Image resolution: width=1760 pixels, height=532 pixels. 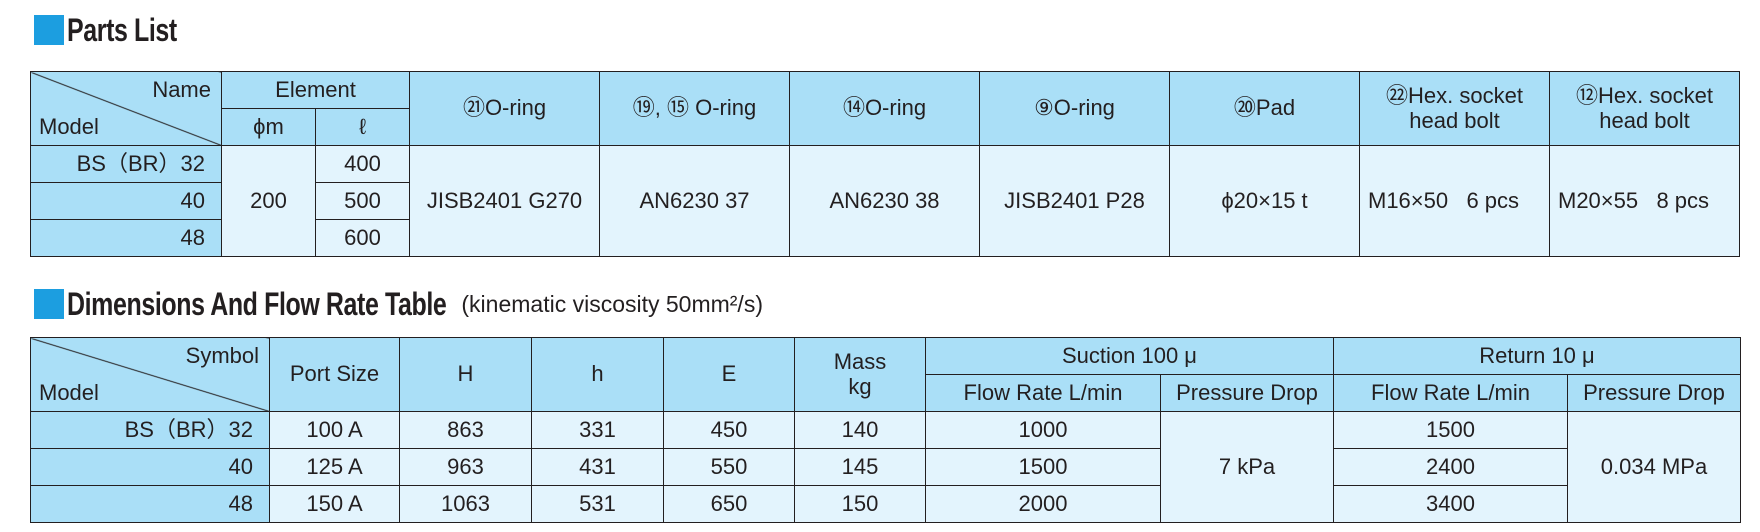 I want to click on cell: 500, so click(x=362, y=201).